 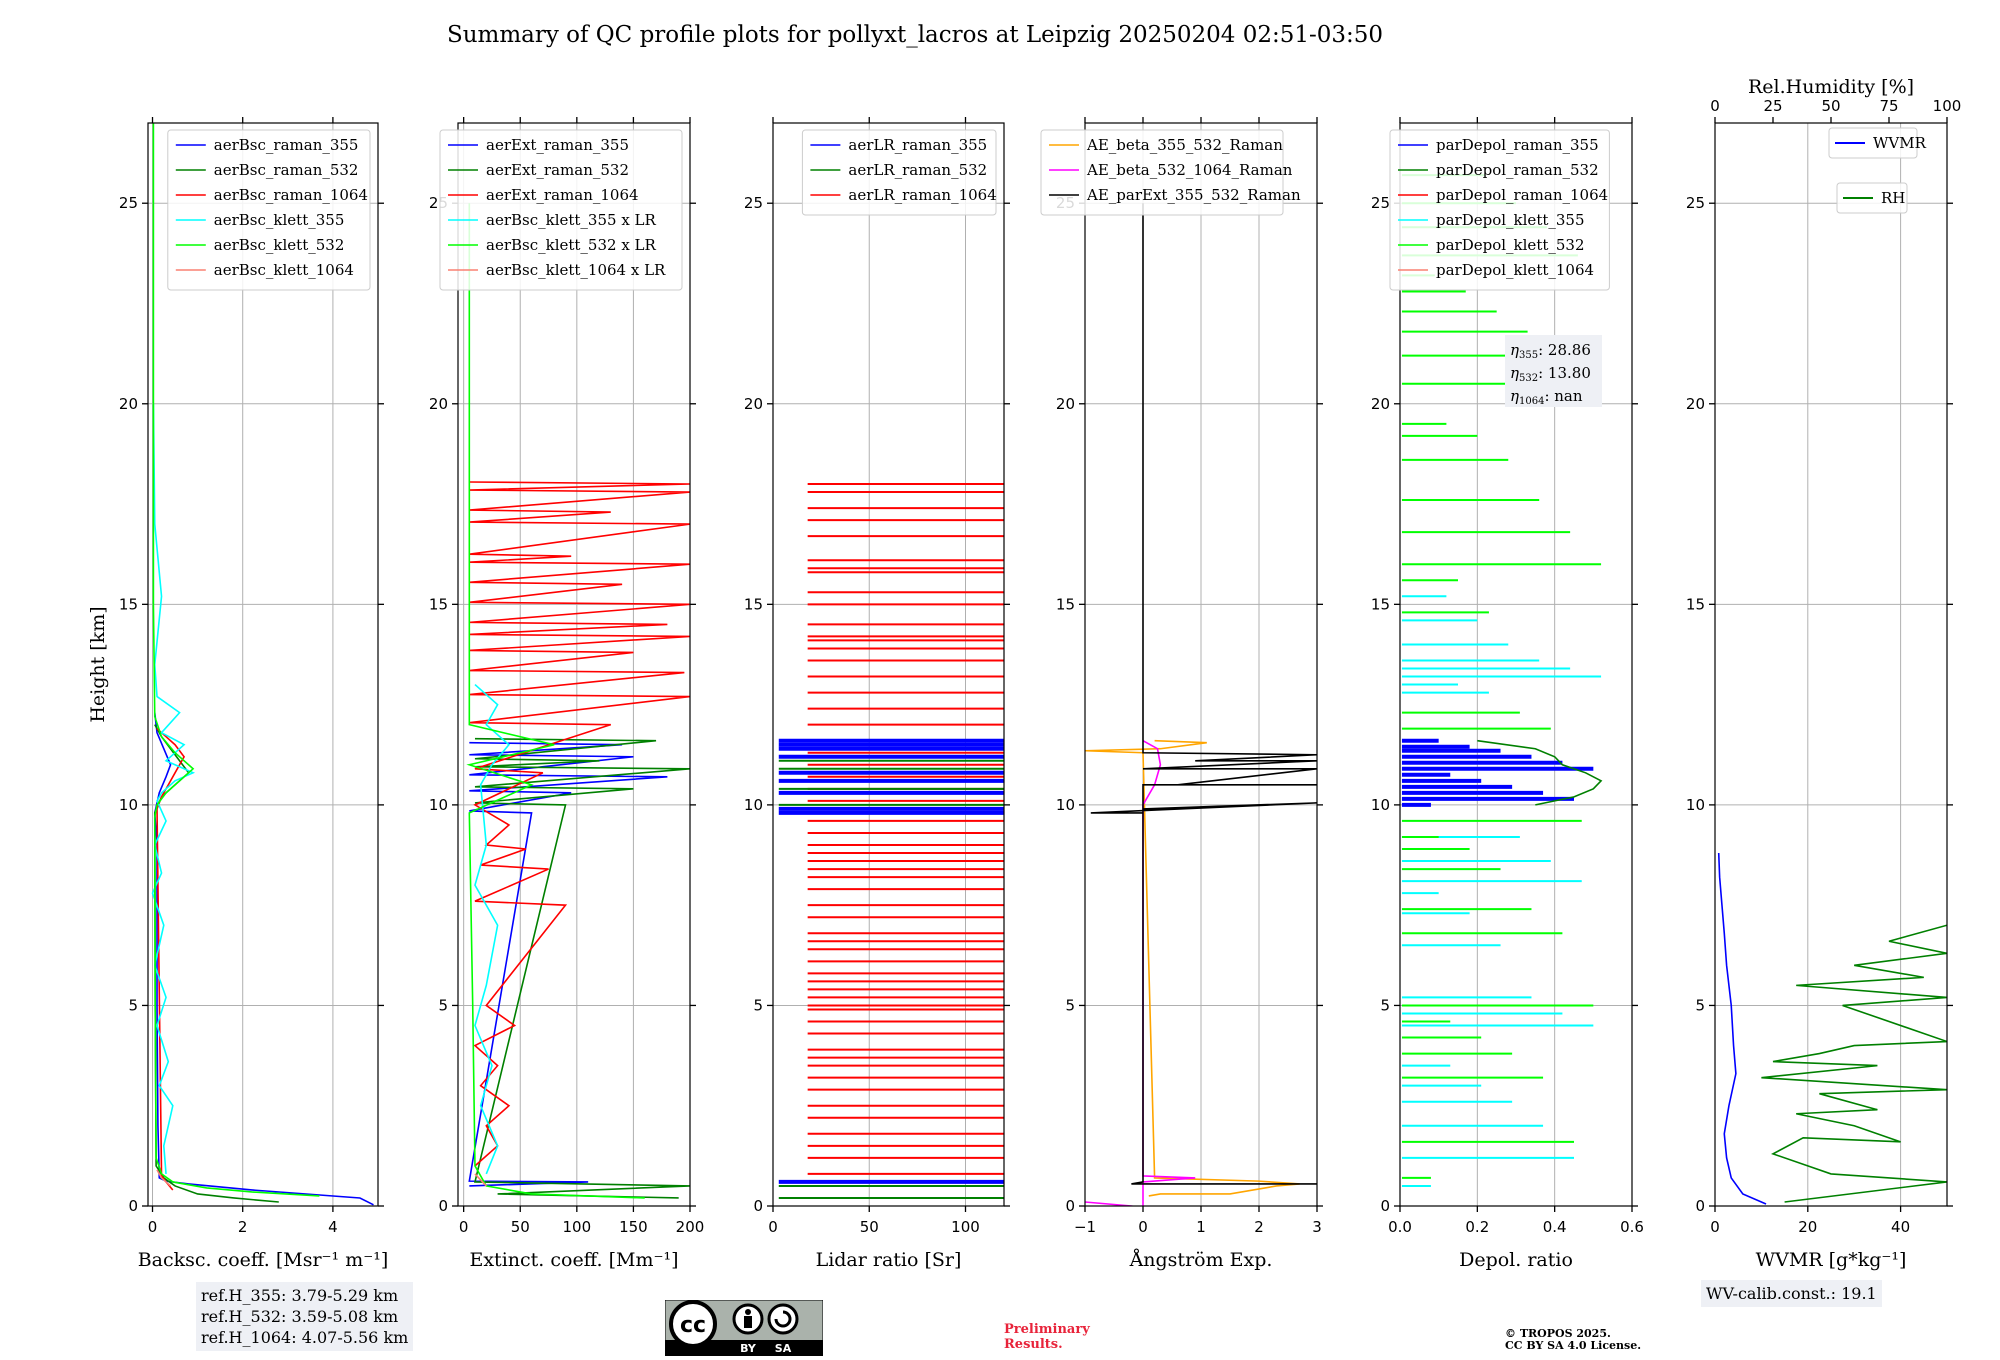 I want to click on series-rh, so click(x=1854, y=1063).